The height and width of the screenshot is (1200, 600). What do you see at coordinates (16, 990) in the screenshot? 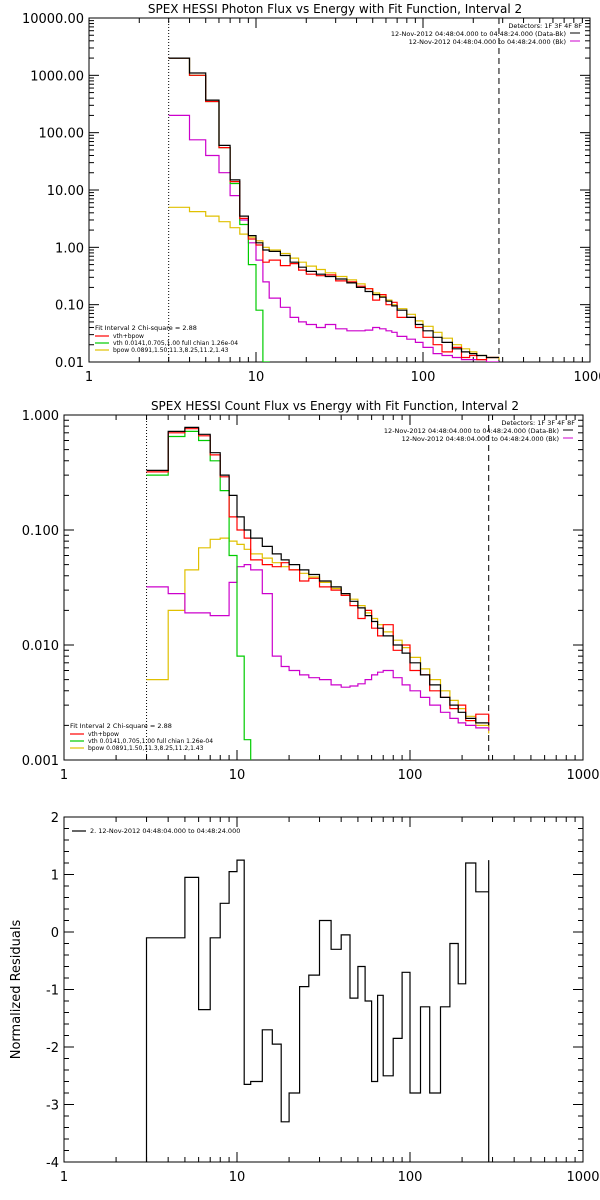
I see `y-axis-label: Normalized Residuals` at bounding box center [16, 990].